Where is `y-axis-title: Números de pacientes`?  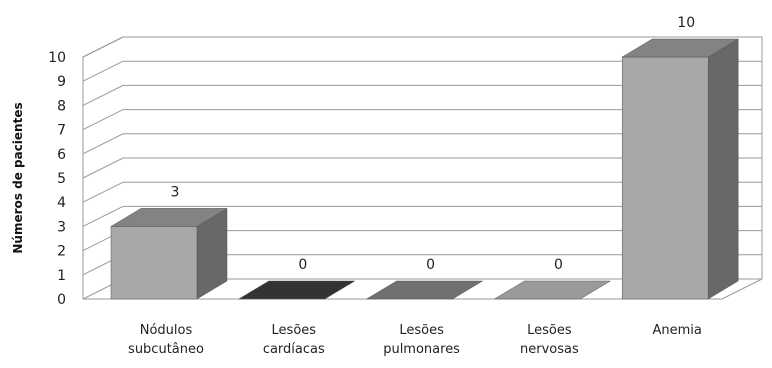
y-axis-title: Números de pacientes is located at coordinates (18, 177).